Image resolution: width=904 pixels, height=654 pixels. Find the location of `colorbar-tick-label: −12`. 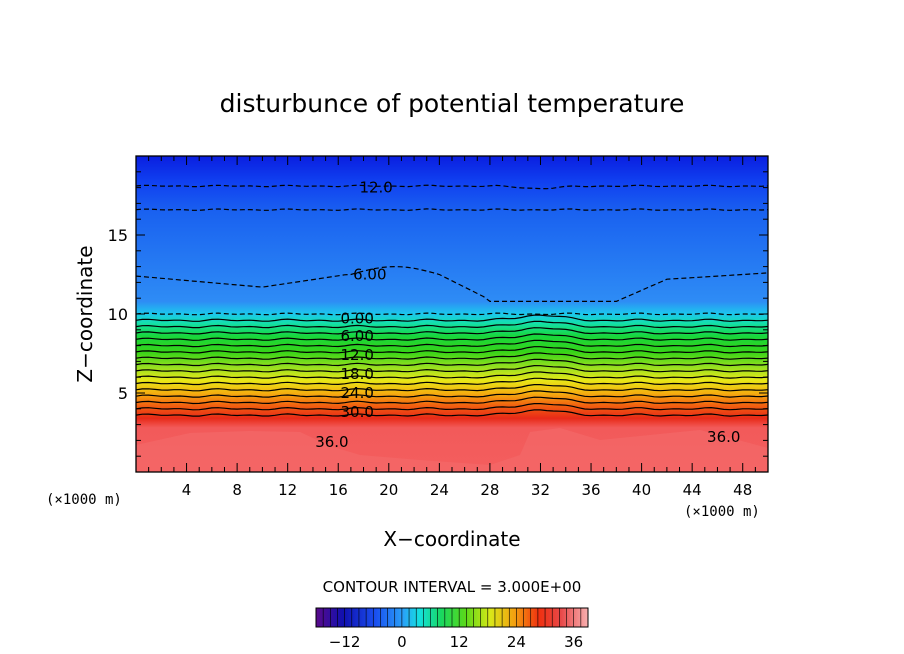

colorbar-tick-label: −12 is located at coordinates (345, 642).